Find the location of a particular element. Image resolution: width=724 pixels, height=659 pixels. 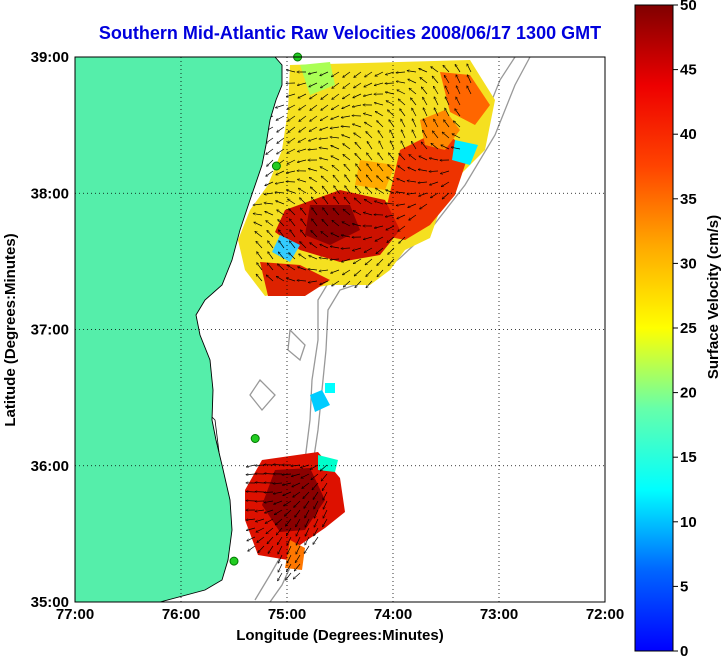

x-tick-label: 73:00 is located at coordinates (499, 614).